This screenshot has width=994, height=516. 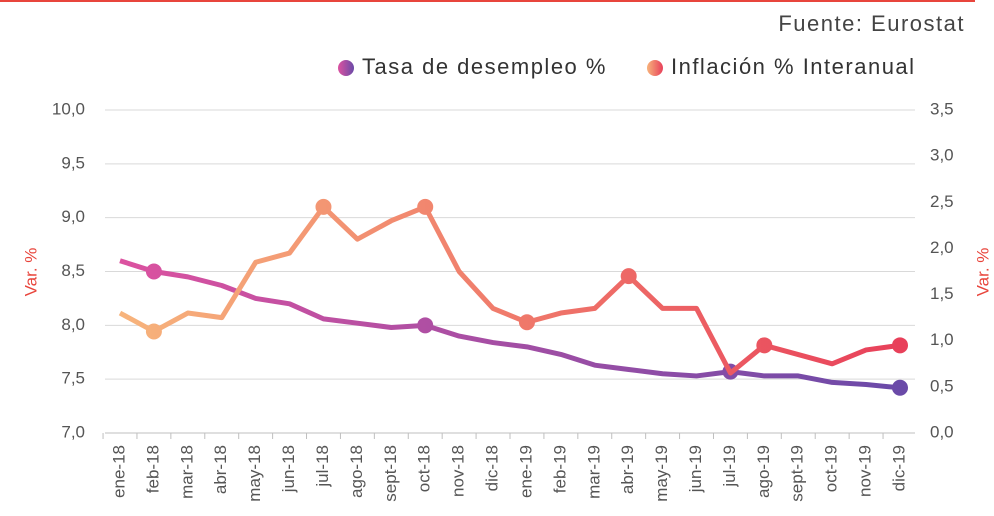 I want to click on x-tick-label: may-19, so click(x=661, y=473).